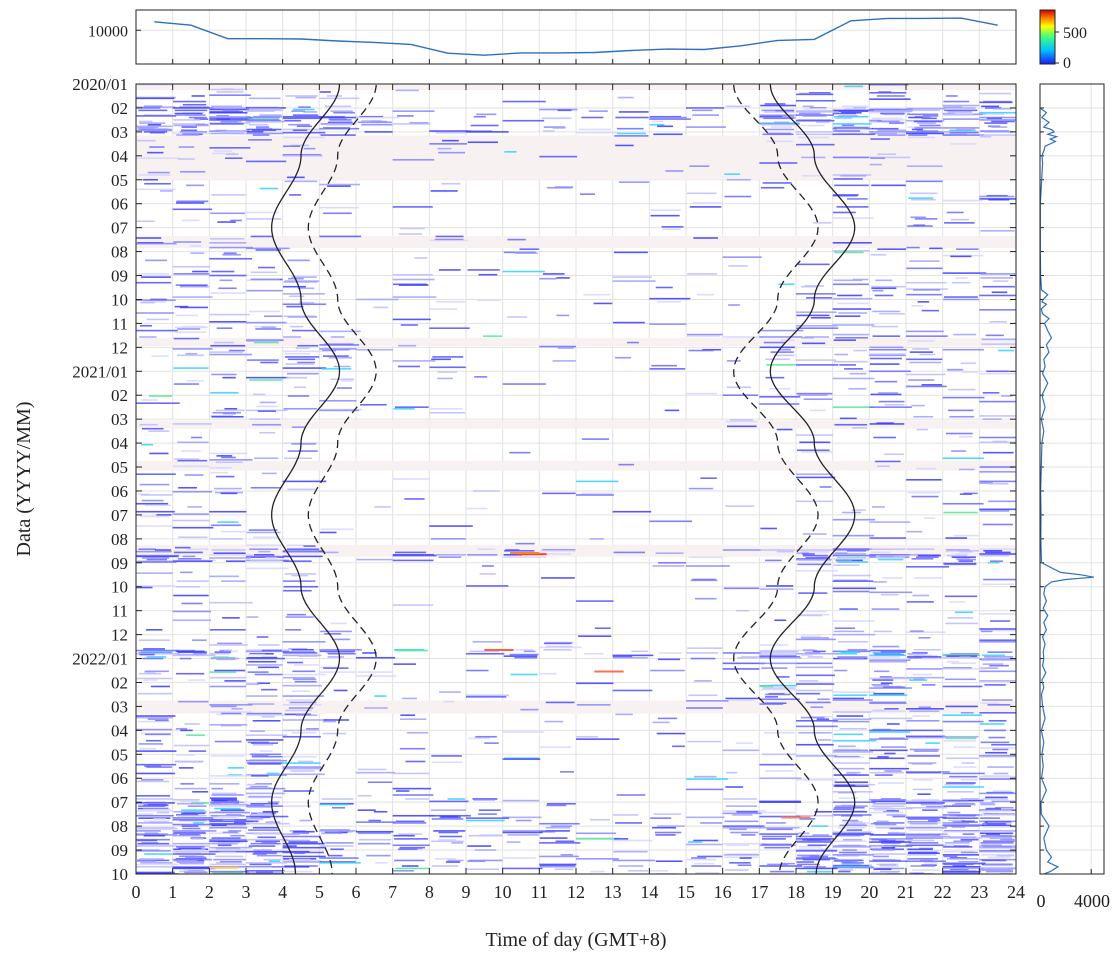 This screenshot has width=1118, height=956. I want to click on x-tick-label: 4, so click(282, 892).